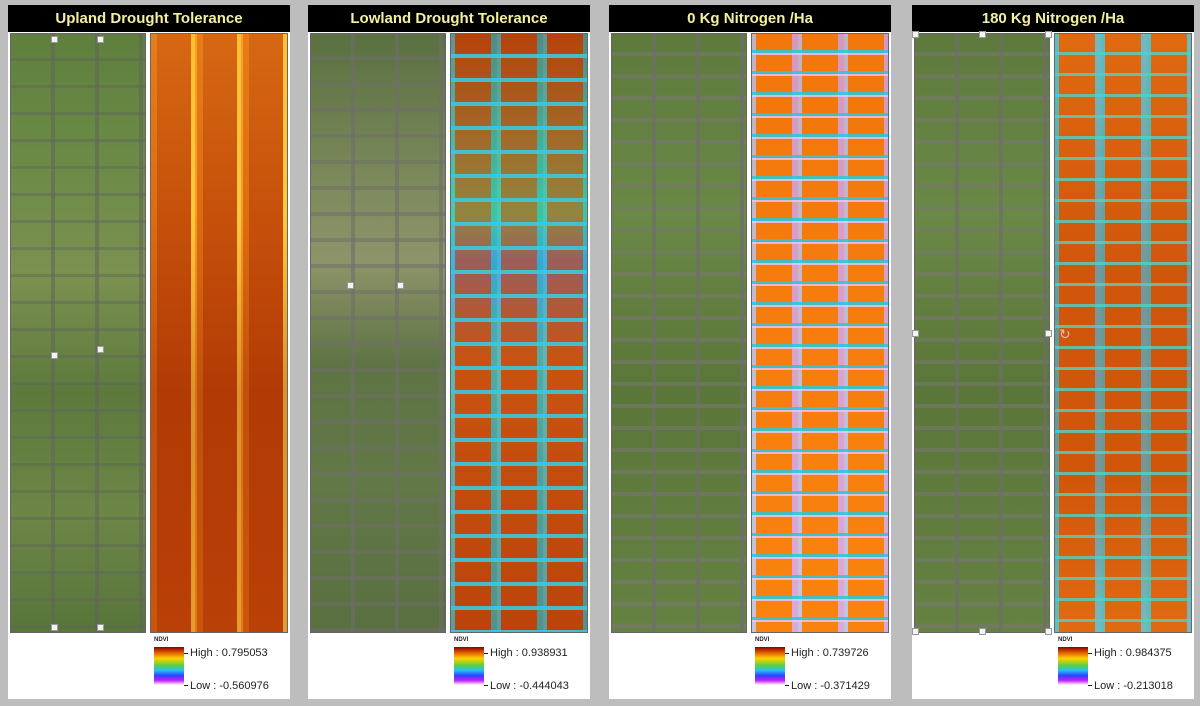 The width and height of the screenshot is (1200, 706). I want to click on ndvi-legend: NDVI High : 0.795053 Low : -0.560976, so click(222, 667).